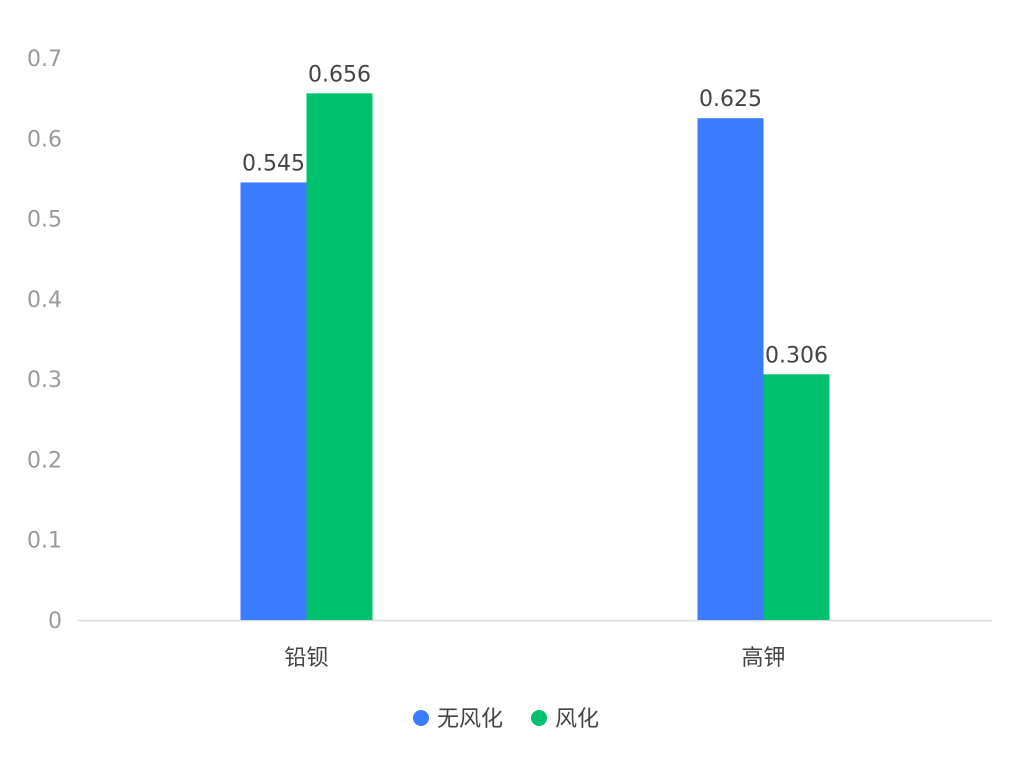 The width and height of the screenshot is (1020, 772). What do you see at coordinates (44, 541) in the screenshot?
I see `y-tick-label: 0.1` at bounding box center [44, 541].